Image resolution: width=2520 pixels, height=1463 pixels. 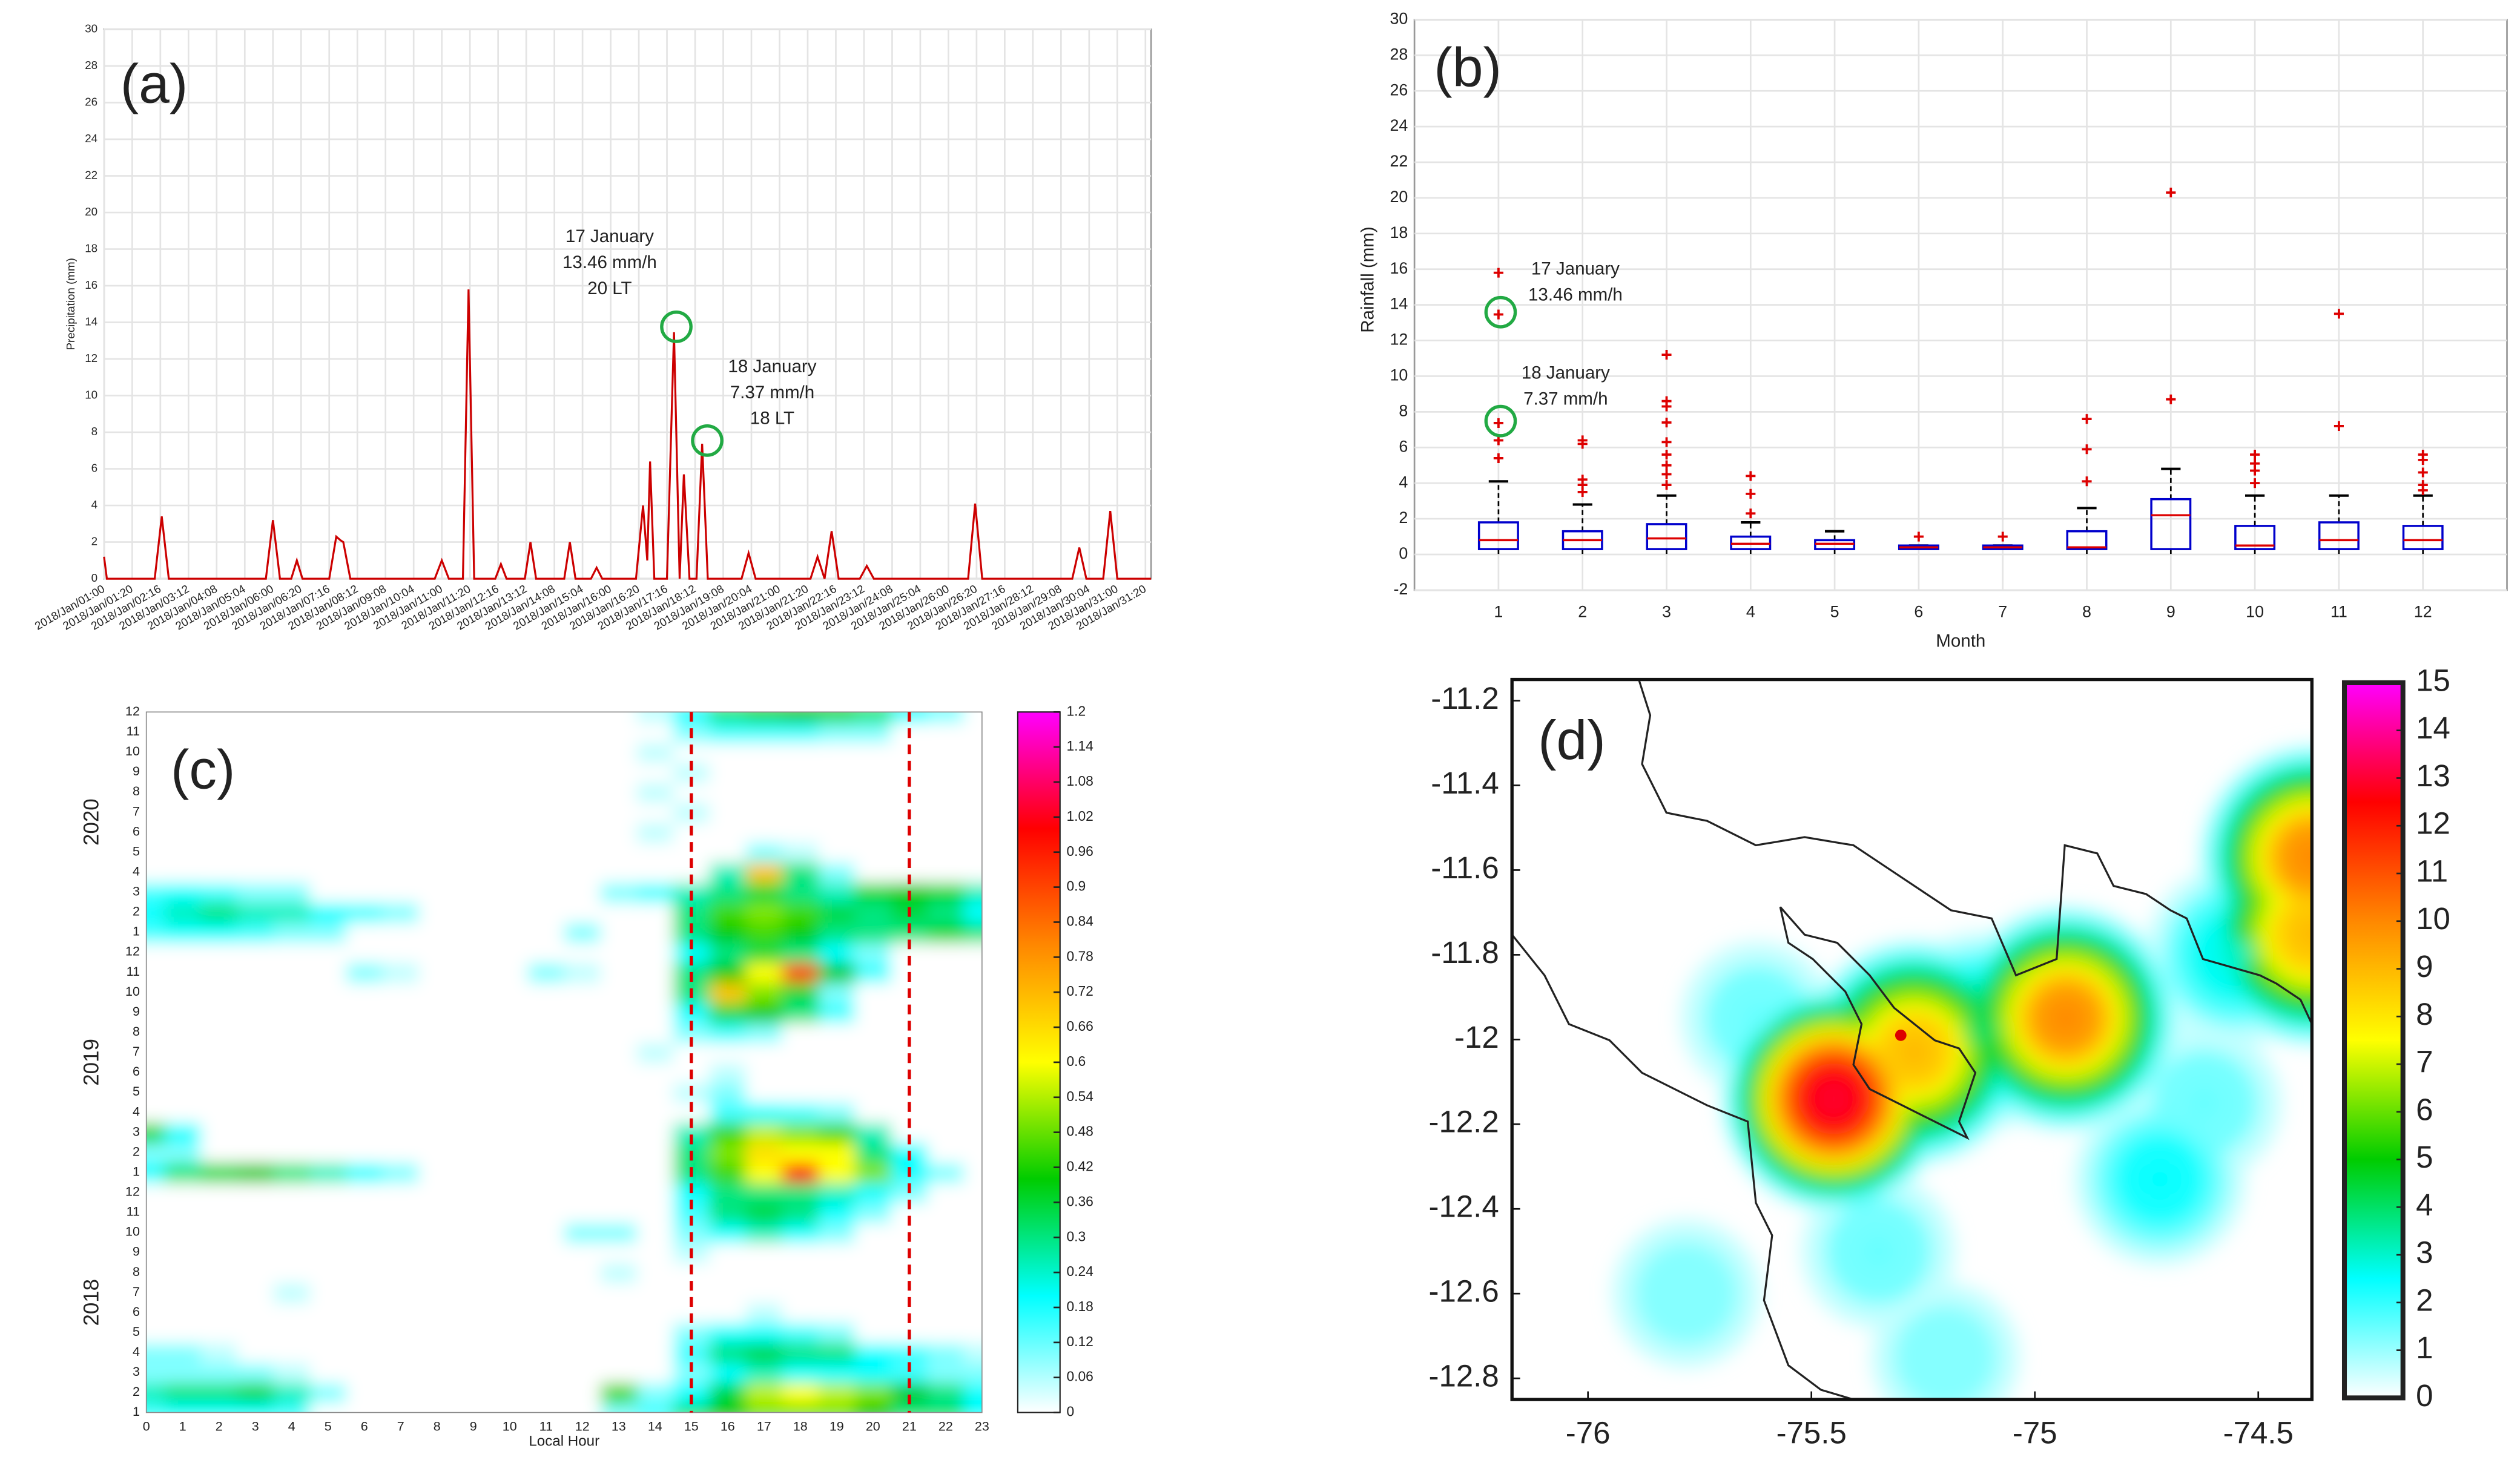 I want to click on colorbar-label: 0.6, so click(x=1076, y=1061).